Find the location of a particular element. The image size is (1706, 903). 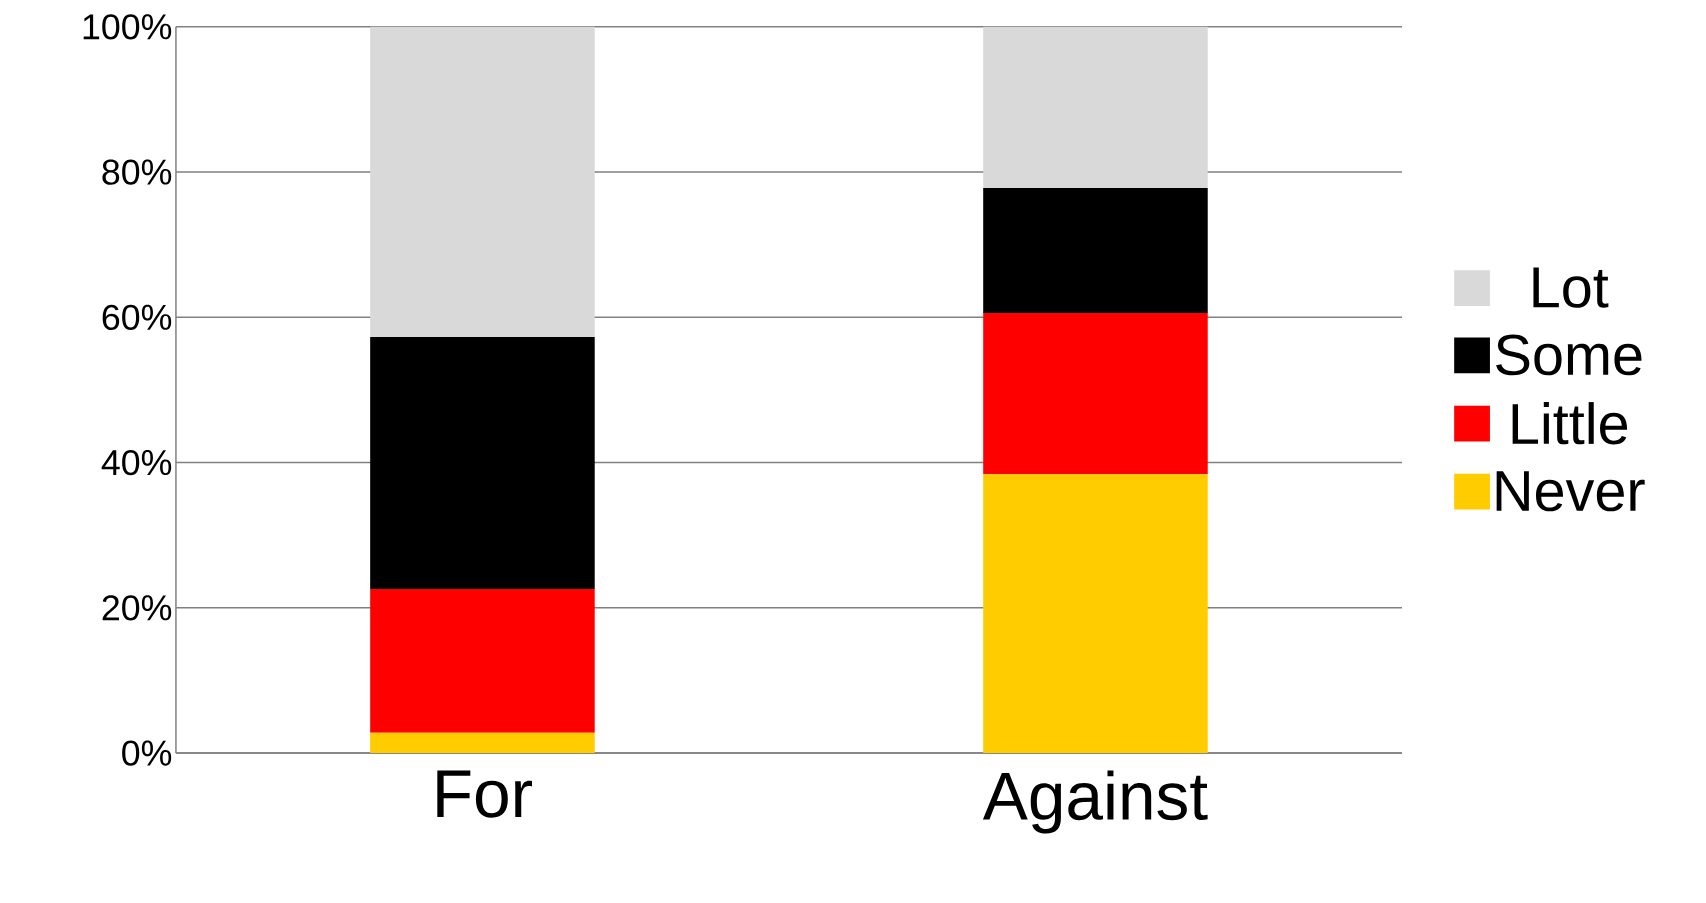

y-tick-label: 0% is located at coordinates (147, 753).